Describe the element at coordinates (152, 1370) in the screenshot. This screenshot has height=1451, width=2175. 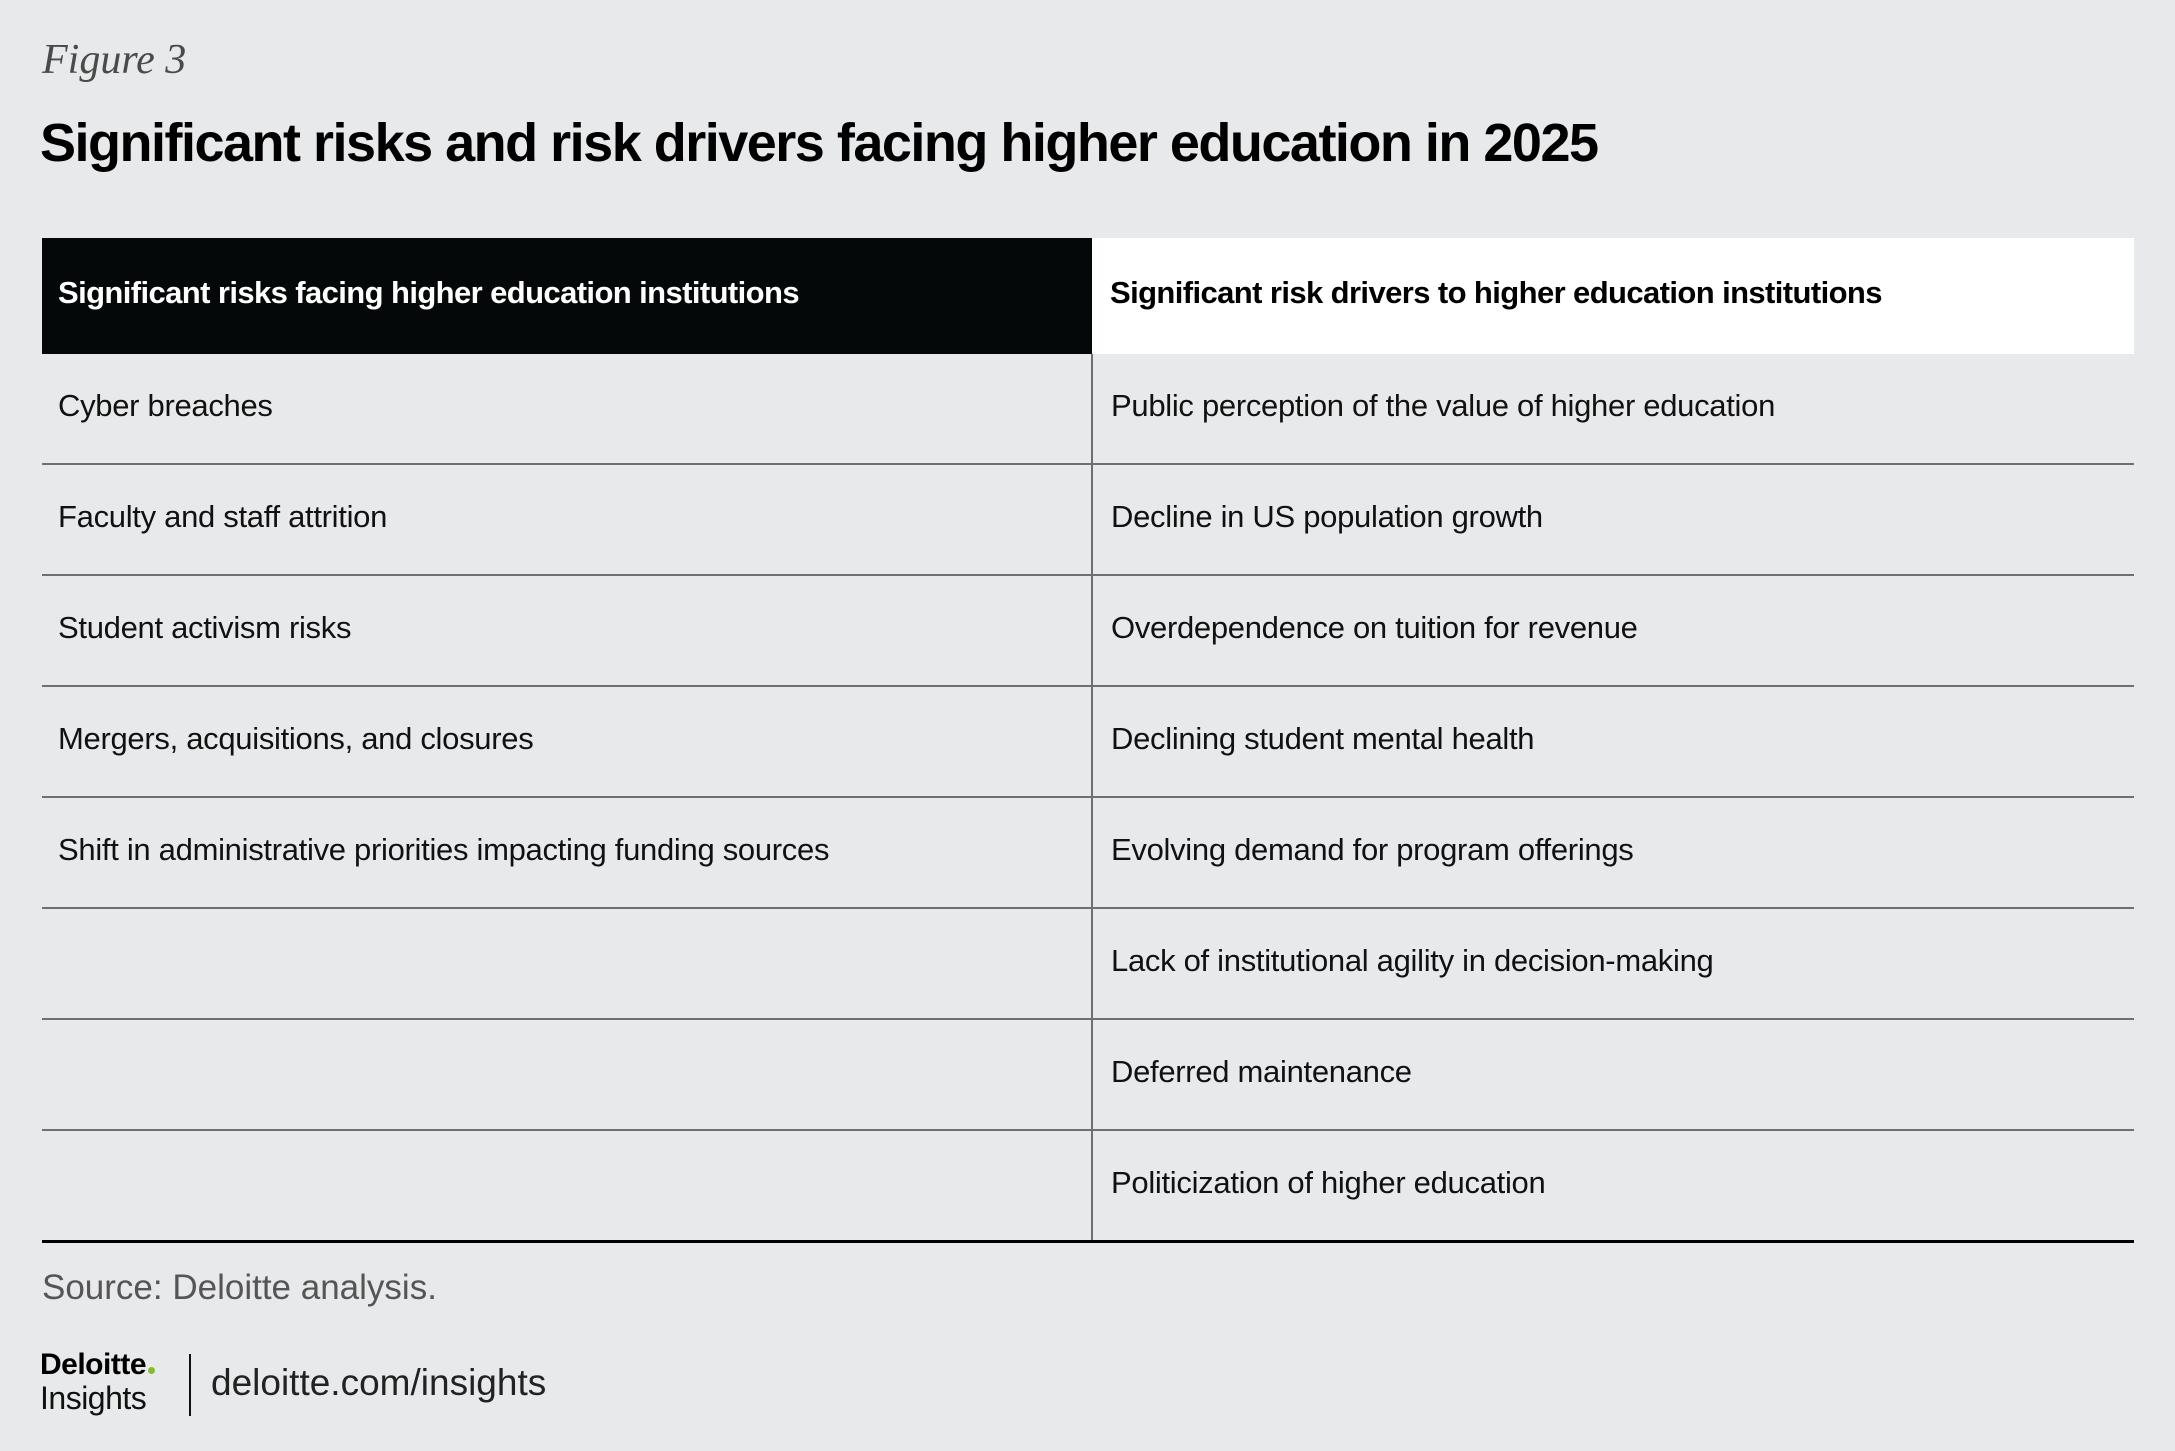
I see `logo-dot-icon` at that location.